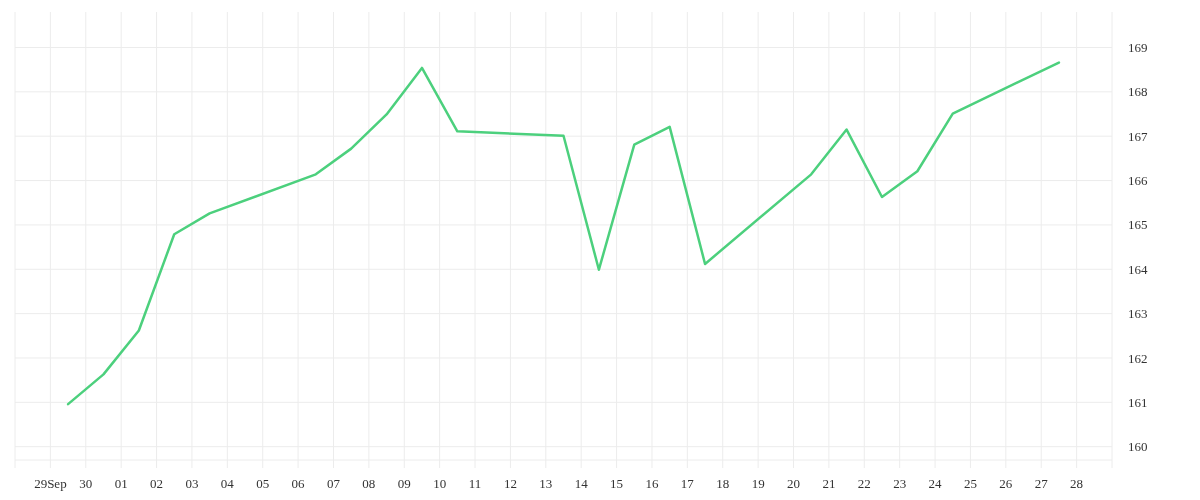  I want to click on x-tick-label: 02, so click(157, 483).